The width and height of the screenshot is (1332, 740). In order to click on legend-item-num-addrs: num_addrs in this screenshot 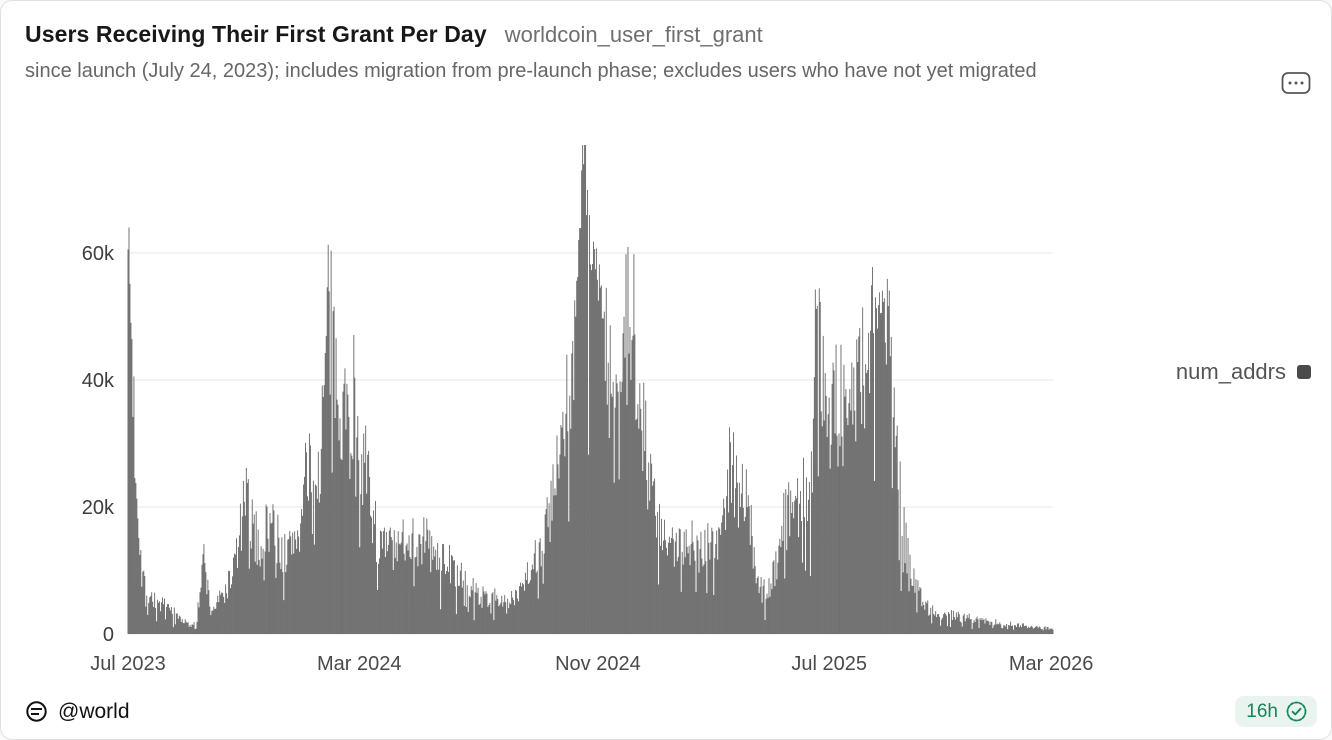, I will do `click(1243, 372)`.